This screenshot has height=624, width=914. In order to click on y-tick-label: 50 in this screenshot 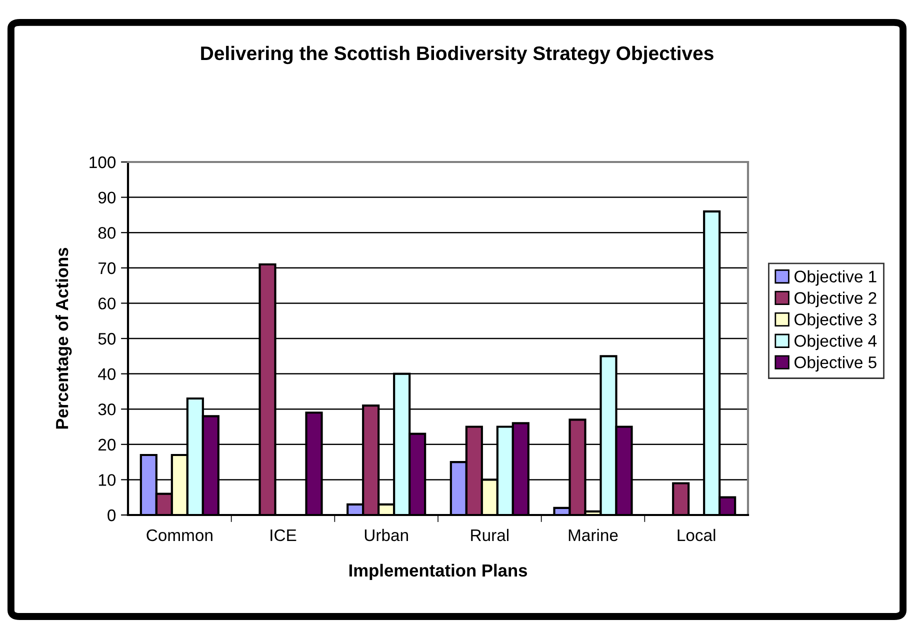, I will do `click(107, 338)`.